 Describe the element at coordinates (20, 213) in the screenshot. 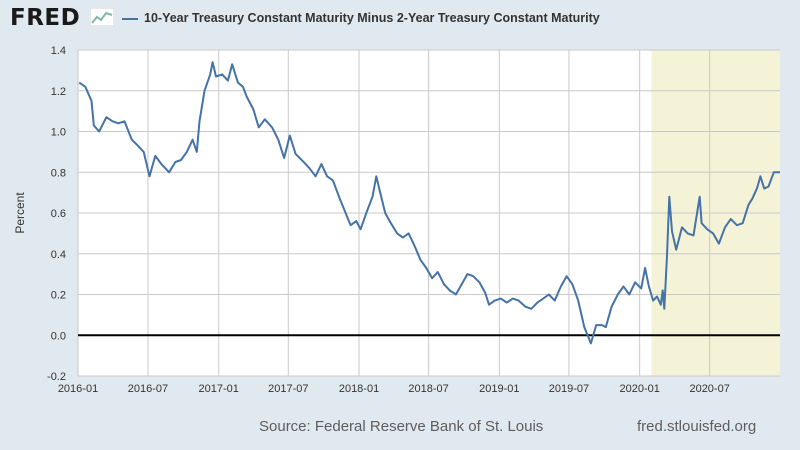

I see `y-axis-label: Percent` at that location.